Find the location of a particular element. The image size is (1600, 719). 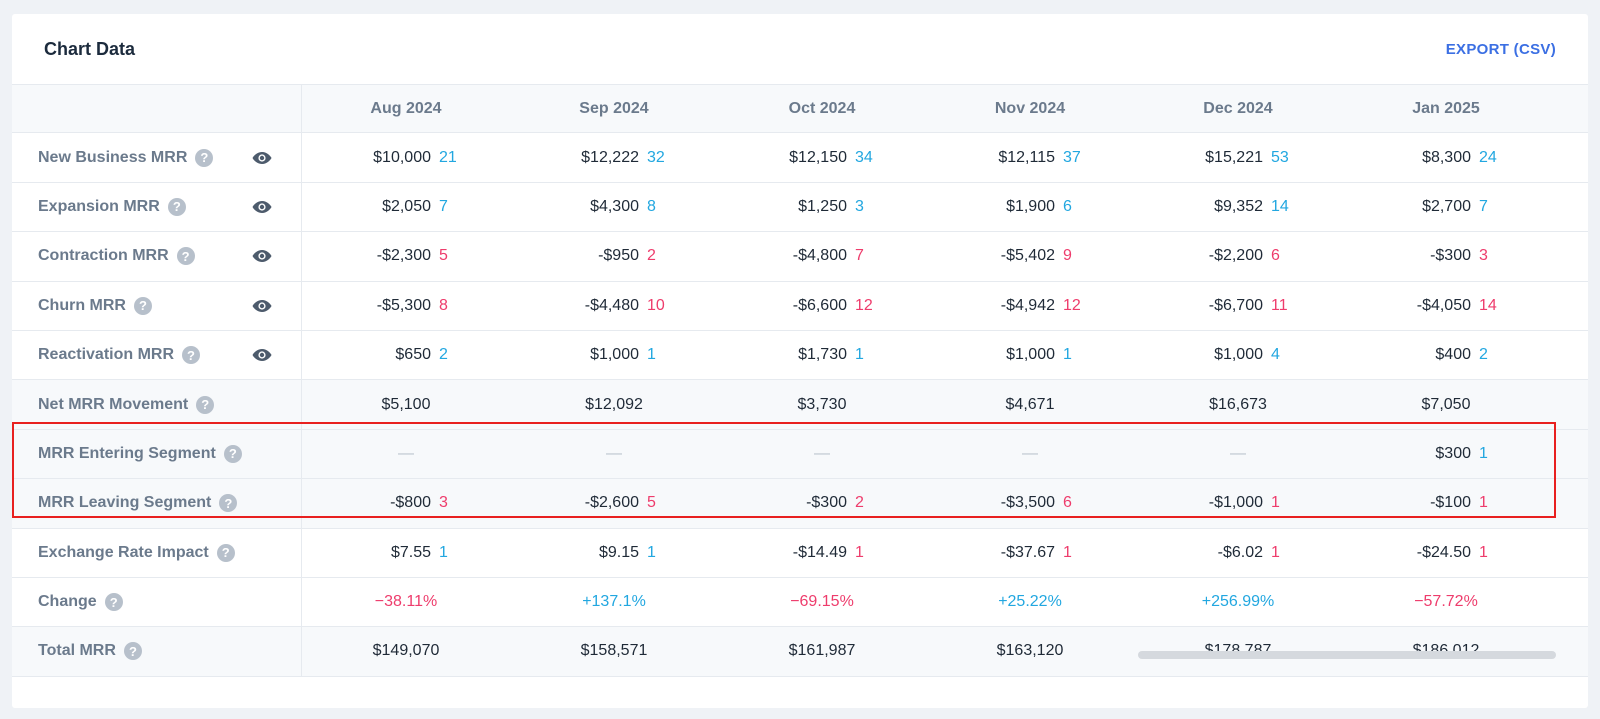

table-cell: -$4,800 7 is located at coordinates (822, 256).